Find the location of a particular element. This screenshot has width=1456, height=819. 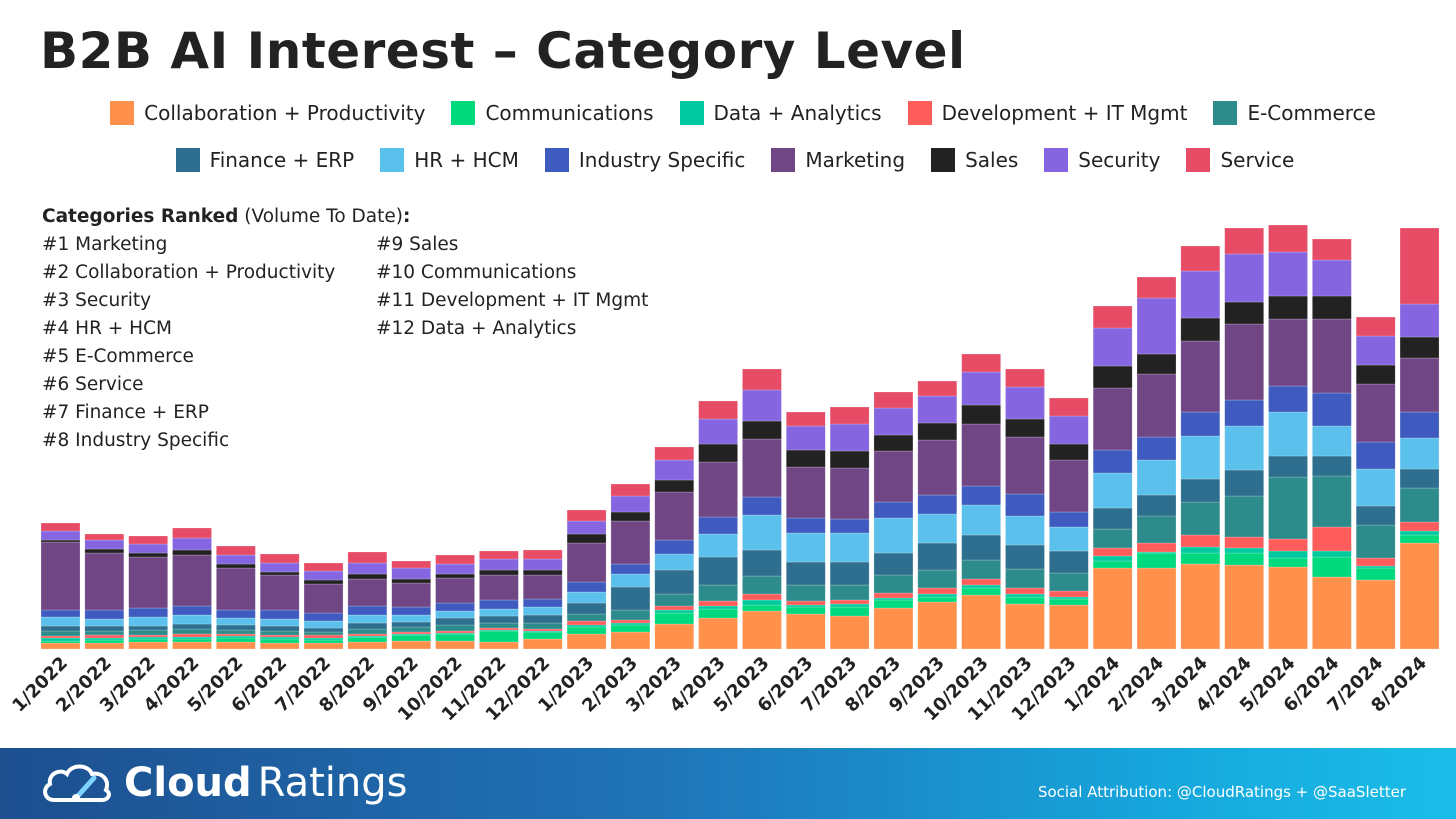

ranking-item: #1 Marketing is located at coordinates (105, 244).